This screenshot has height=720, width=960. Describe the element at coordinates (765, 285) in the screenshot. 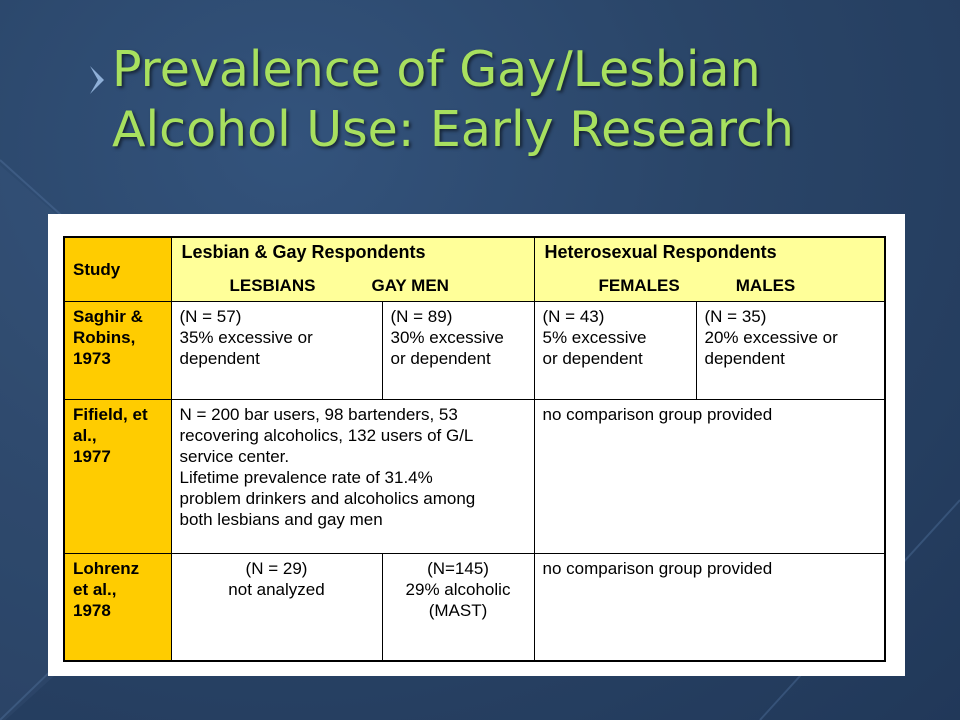

I see `col-males: MALES` at that location.